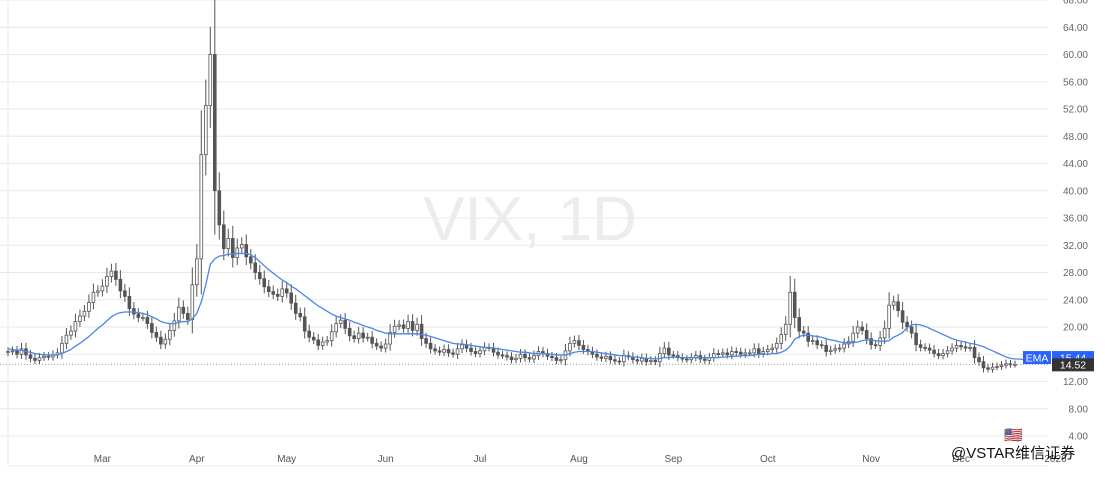 This screenshot has height=490, width=1105. Describe the element at coordinates (1079, 409) in the screenshot. I see `y-tick-label: 8.00` at that location.